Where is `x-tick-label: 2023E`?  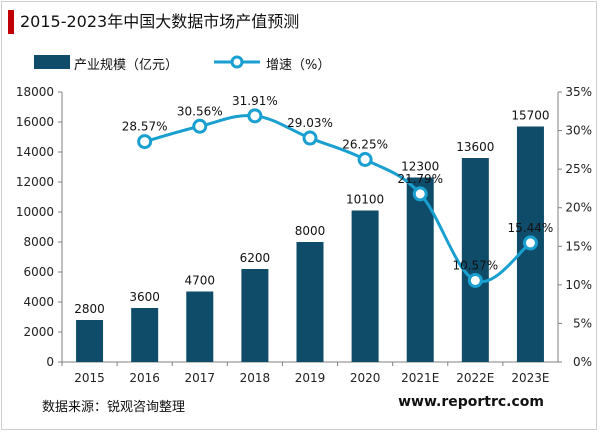 x-tick-label: 2023E is located at coordinates (530, 378).